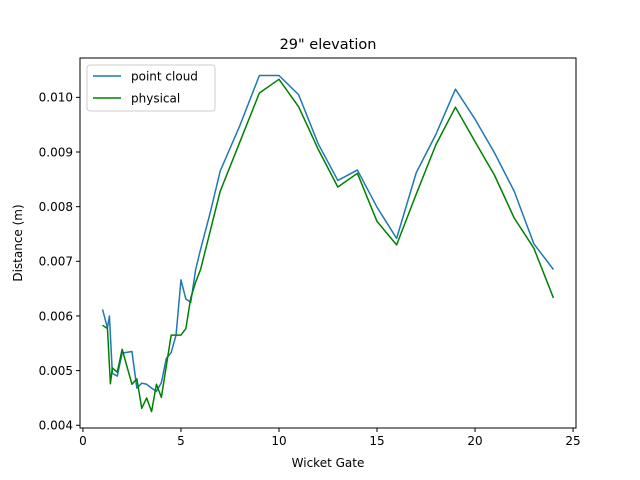 Image resolution: width=640 pixels, height=480 pixels. What do you see at coordinates (155, 99) in the screenshot?
I see `legend-label-physical: physical` at bounding box center [155, 99].